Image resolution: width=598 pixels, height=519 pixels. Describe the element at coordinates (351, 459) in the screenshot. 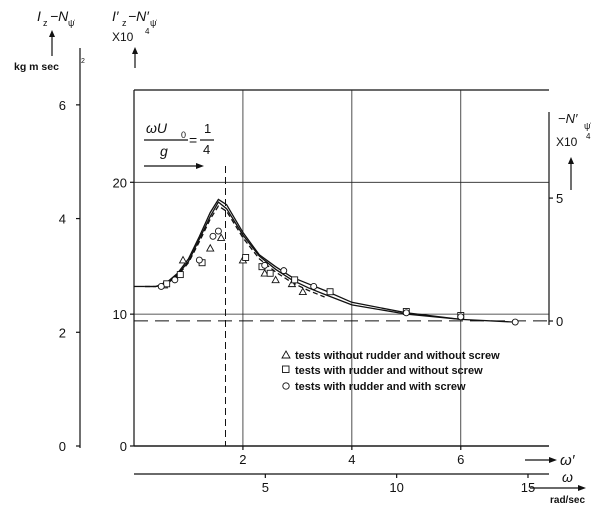

I see `x-nondim-tick-label-4: 4` at that location.